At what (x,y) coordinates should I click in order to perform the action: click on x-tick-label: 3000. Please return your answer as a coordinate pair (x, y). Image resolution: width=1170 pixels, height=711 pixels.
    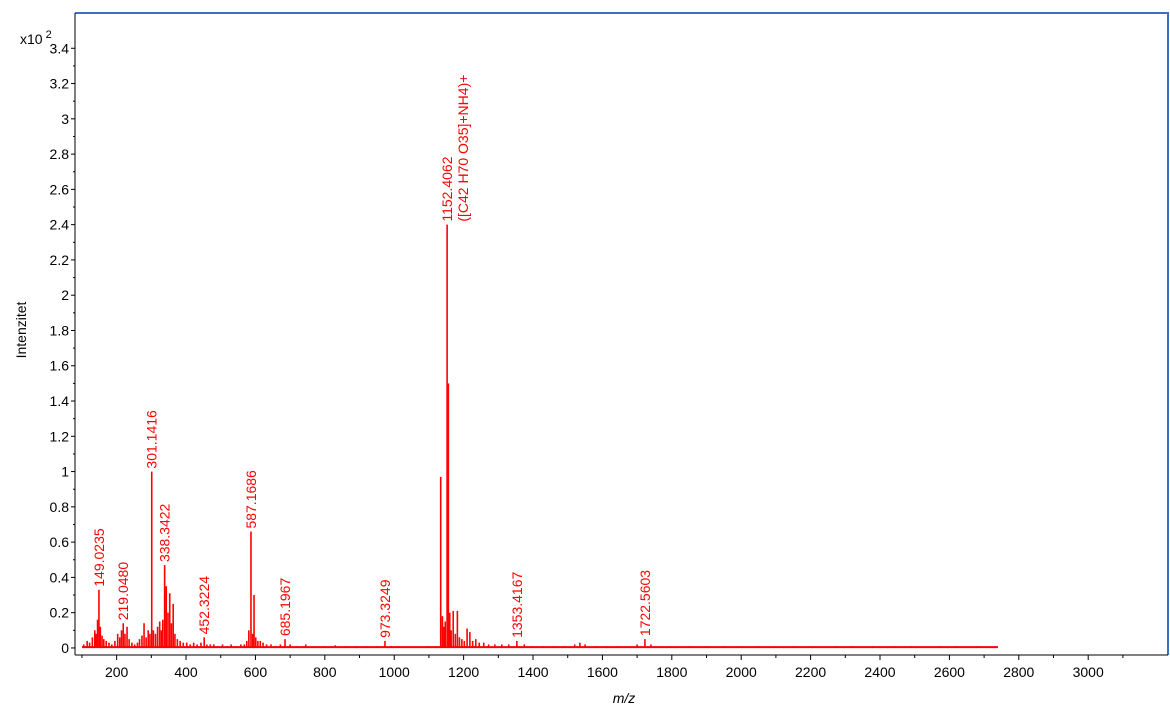
    Looking at the image, I should click on (1088, 672).